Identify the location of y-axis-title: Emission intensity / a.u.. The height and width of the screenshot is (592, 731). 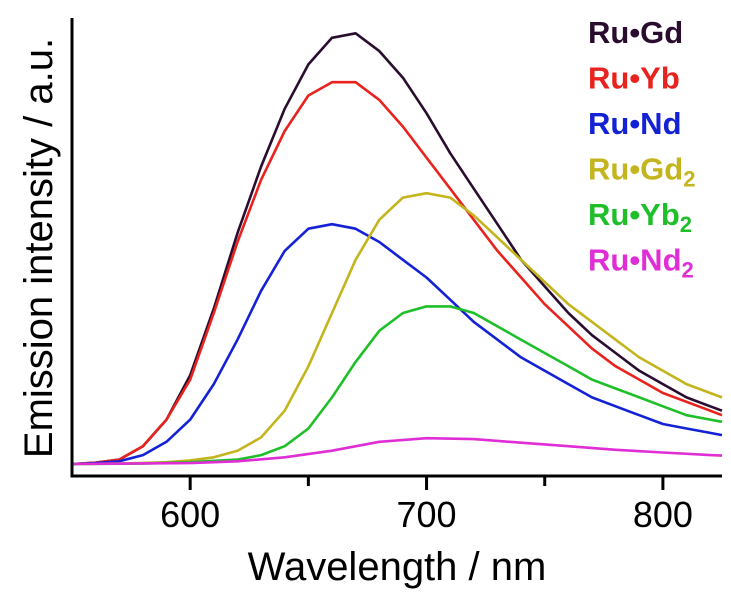
(39, 248).